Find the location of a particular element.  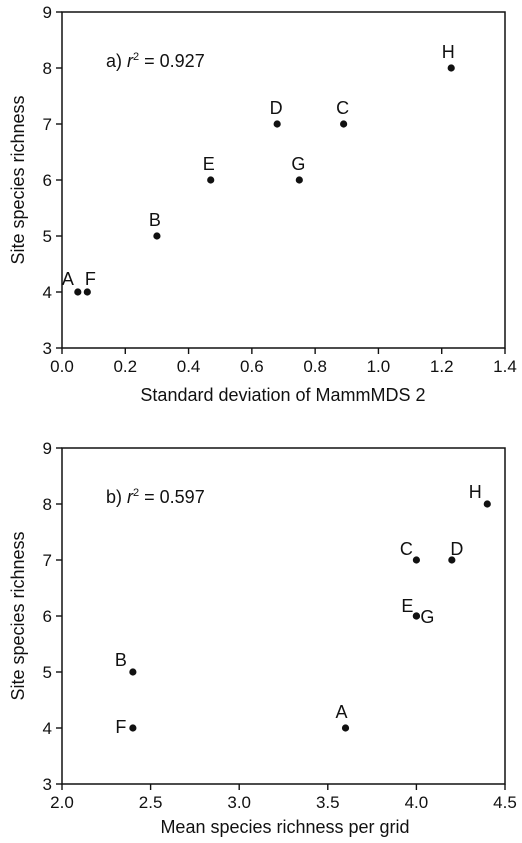

x-tick-label: 2.5 is located at coordinates (151, 802).